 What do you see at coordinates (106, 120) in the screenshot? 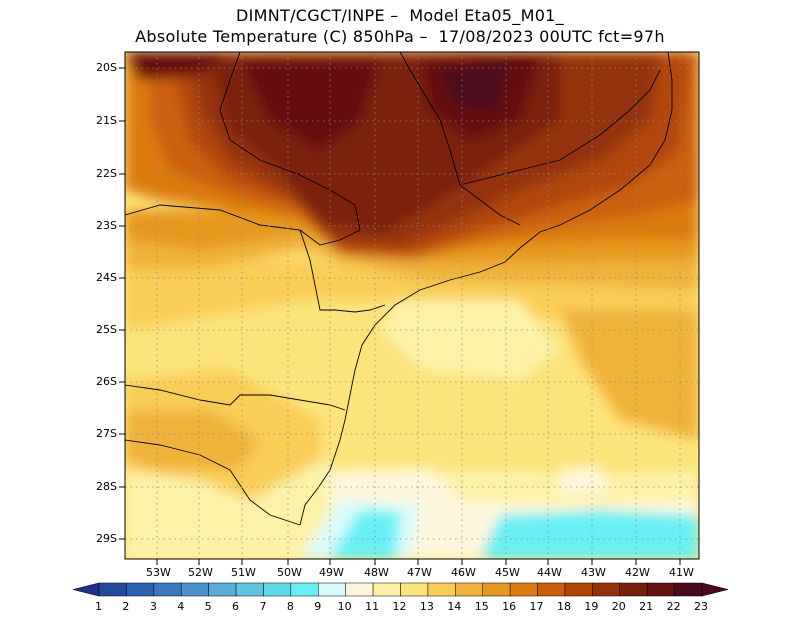
I see `lat-label: 21S` at bounding box center [106, 120].